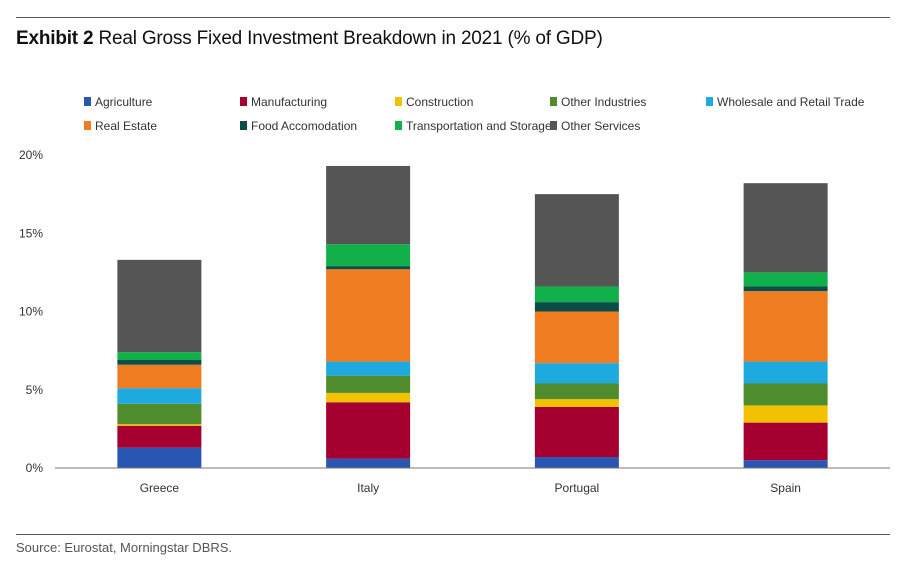 This screenshot has height=566, width=912. Describe the element at coordinates (785, 289) in the screenshot. I see `bar-segment-spain-food-accomodation` at that location.